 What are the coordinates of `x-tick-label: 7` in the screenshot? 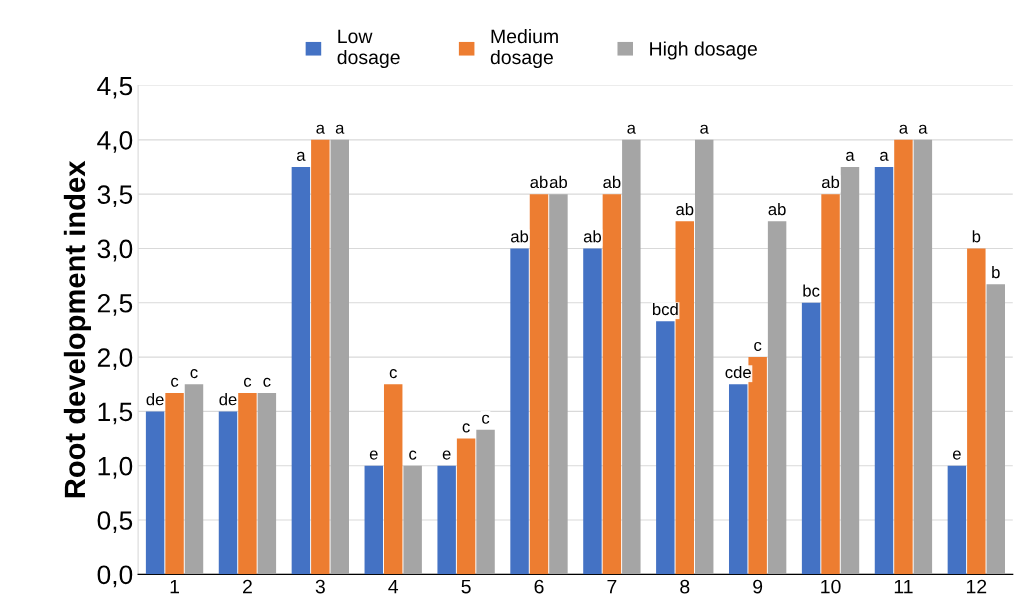 It's located at (612, 586).